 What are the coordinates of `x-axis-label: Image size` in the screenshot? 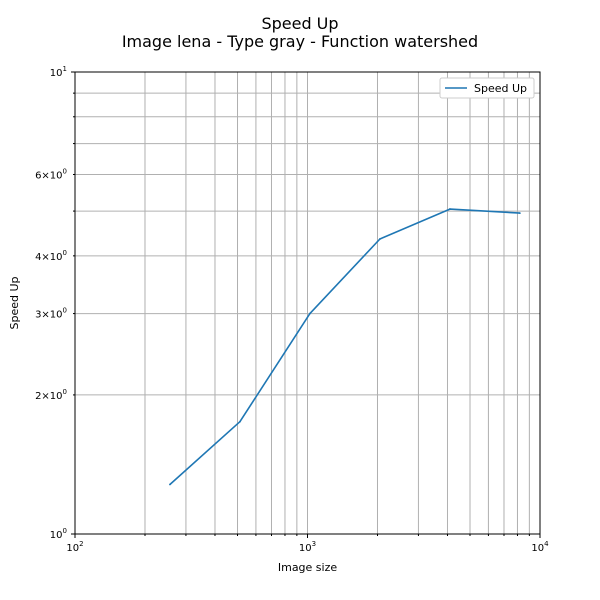 It's located at (308, 567).